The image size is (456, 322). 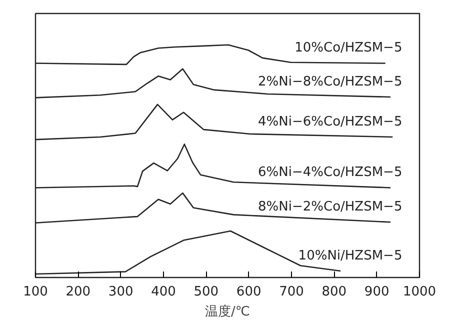 I want to click on x-axis-title: 温度/℃, so click(x=227, y=312).